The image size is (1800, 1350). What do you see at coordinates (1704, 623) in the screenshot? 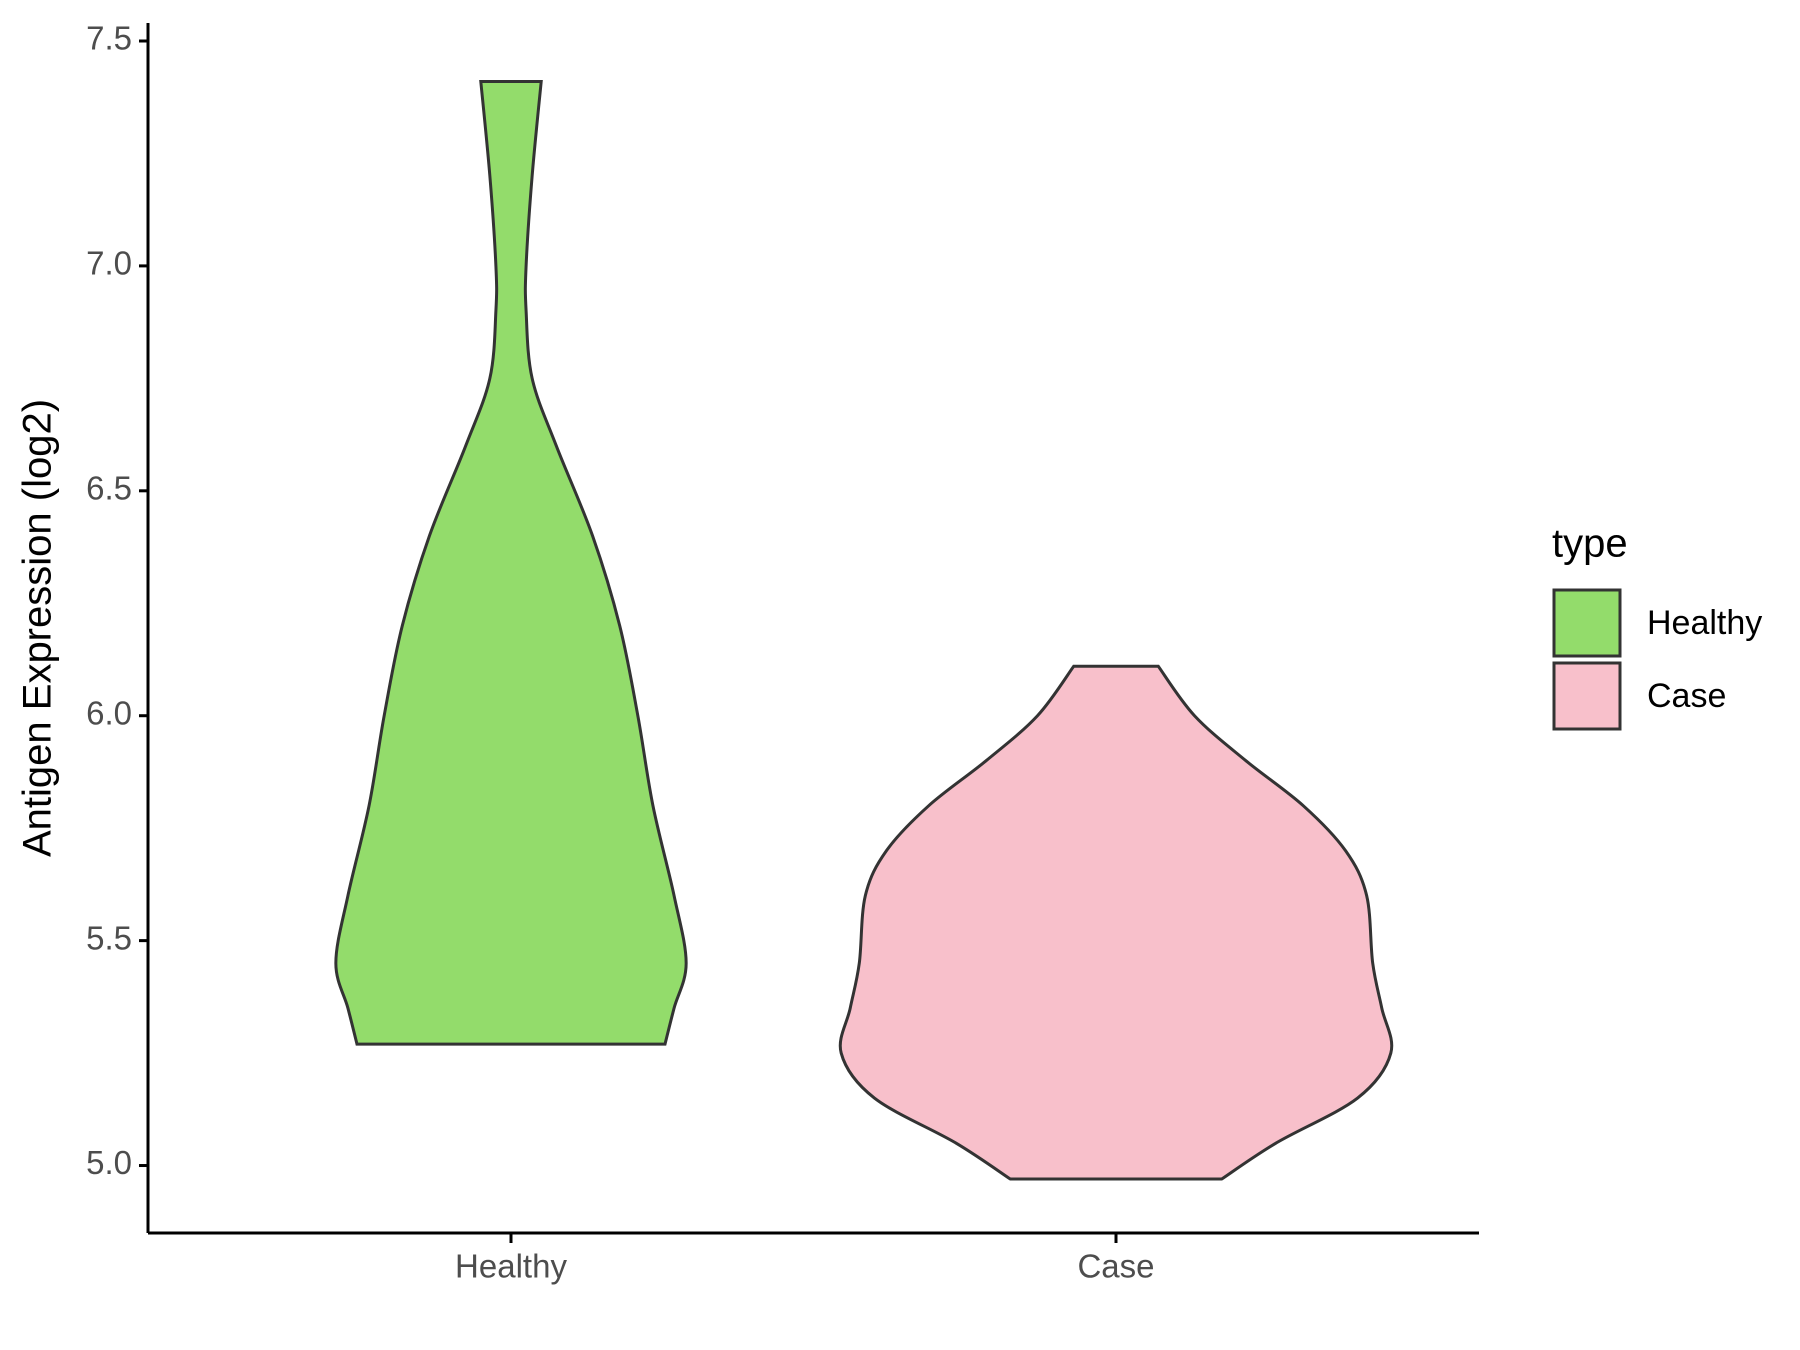
I see `legend-label: Healthy` at bounding box center [1704, 623].